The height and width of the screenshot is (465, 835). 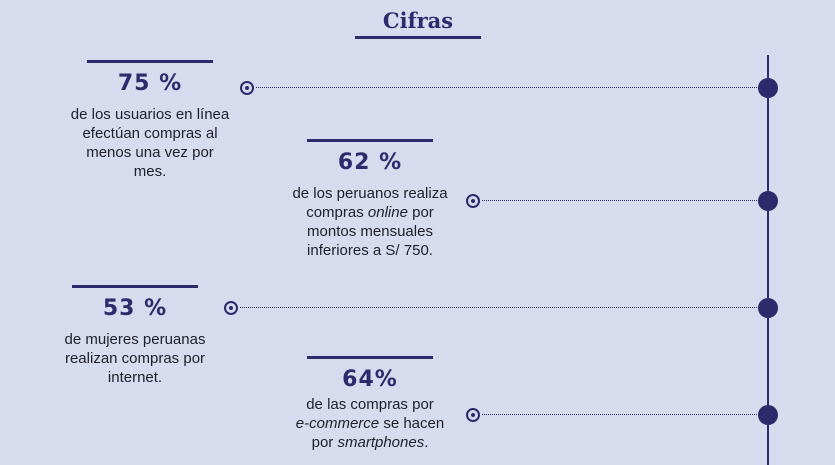 What do you see at coordinates (370, 379) in the screenshot?
I see `stat-4-percent: 64%` at bounding box center [370, 379].